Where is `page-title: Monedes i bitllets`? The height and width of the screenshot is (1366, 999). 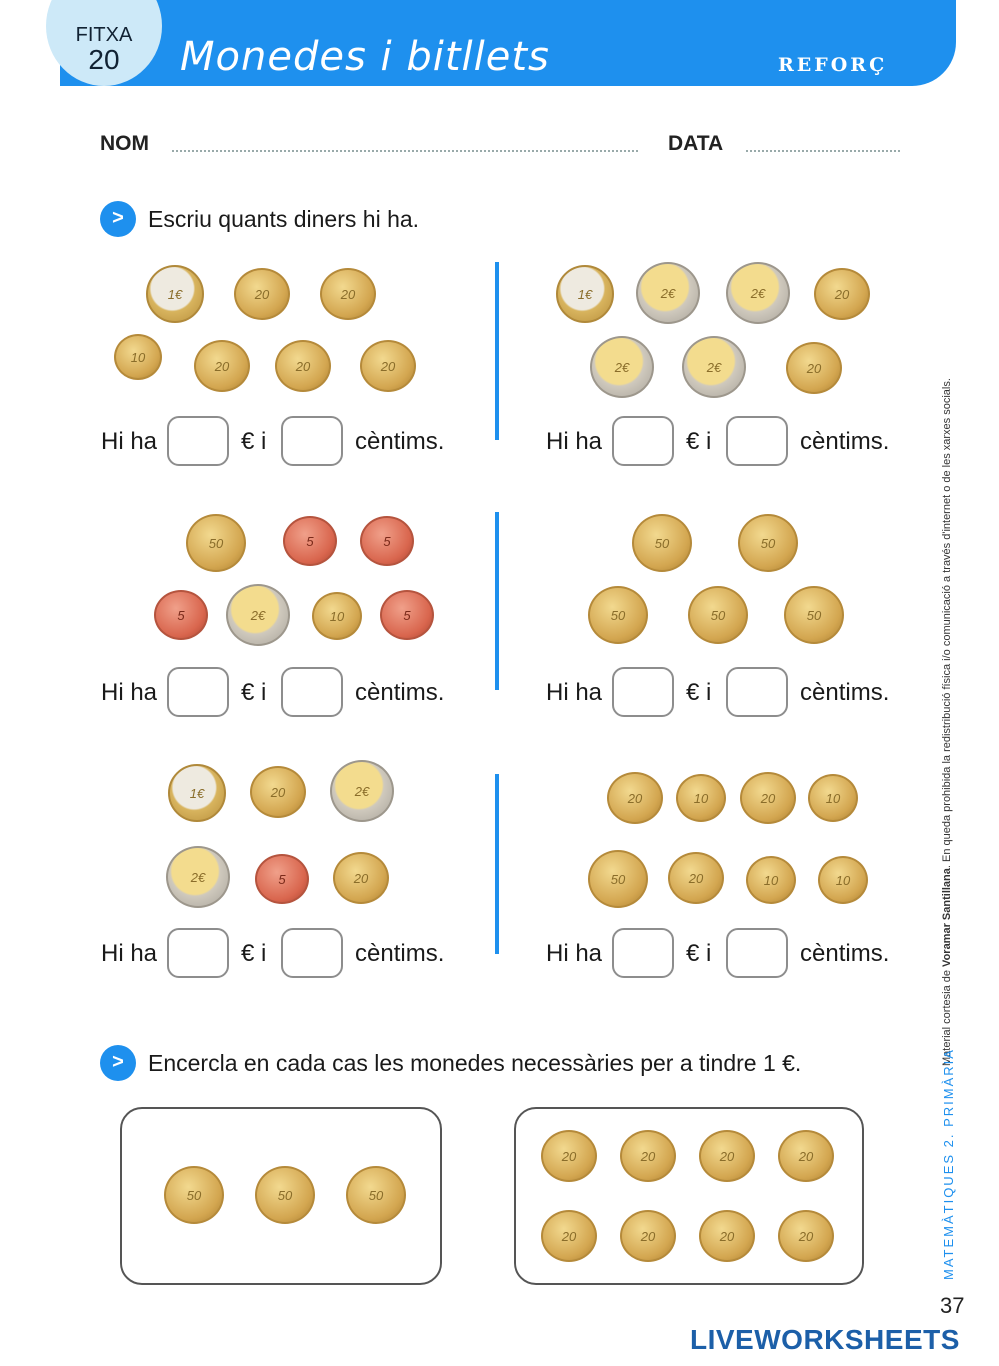 page-title: Monedes i bitllets is located at coordinates (365, 57).